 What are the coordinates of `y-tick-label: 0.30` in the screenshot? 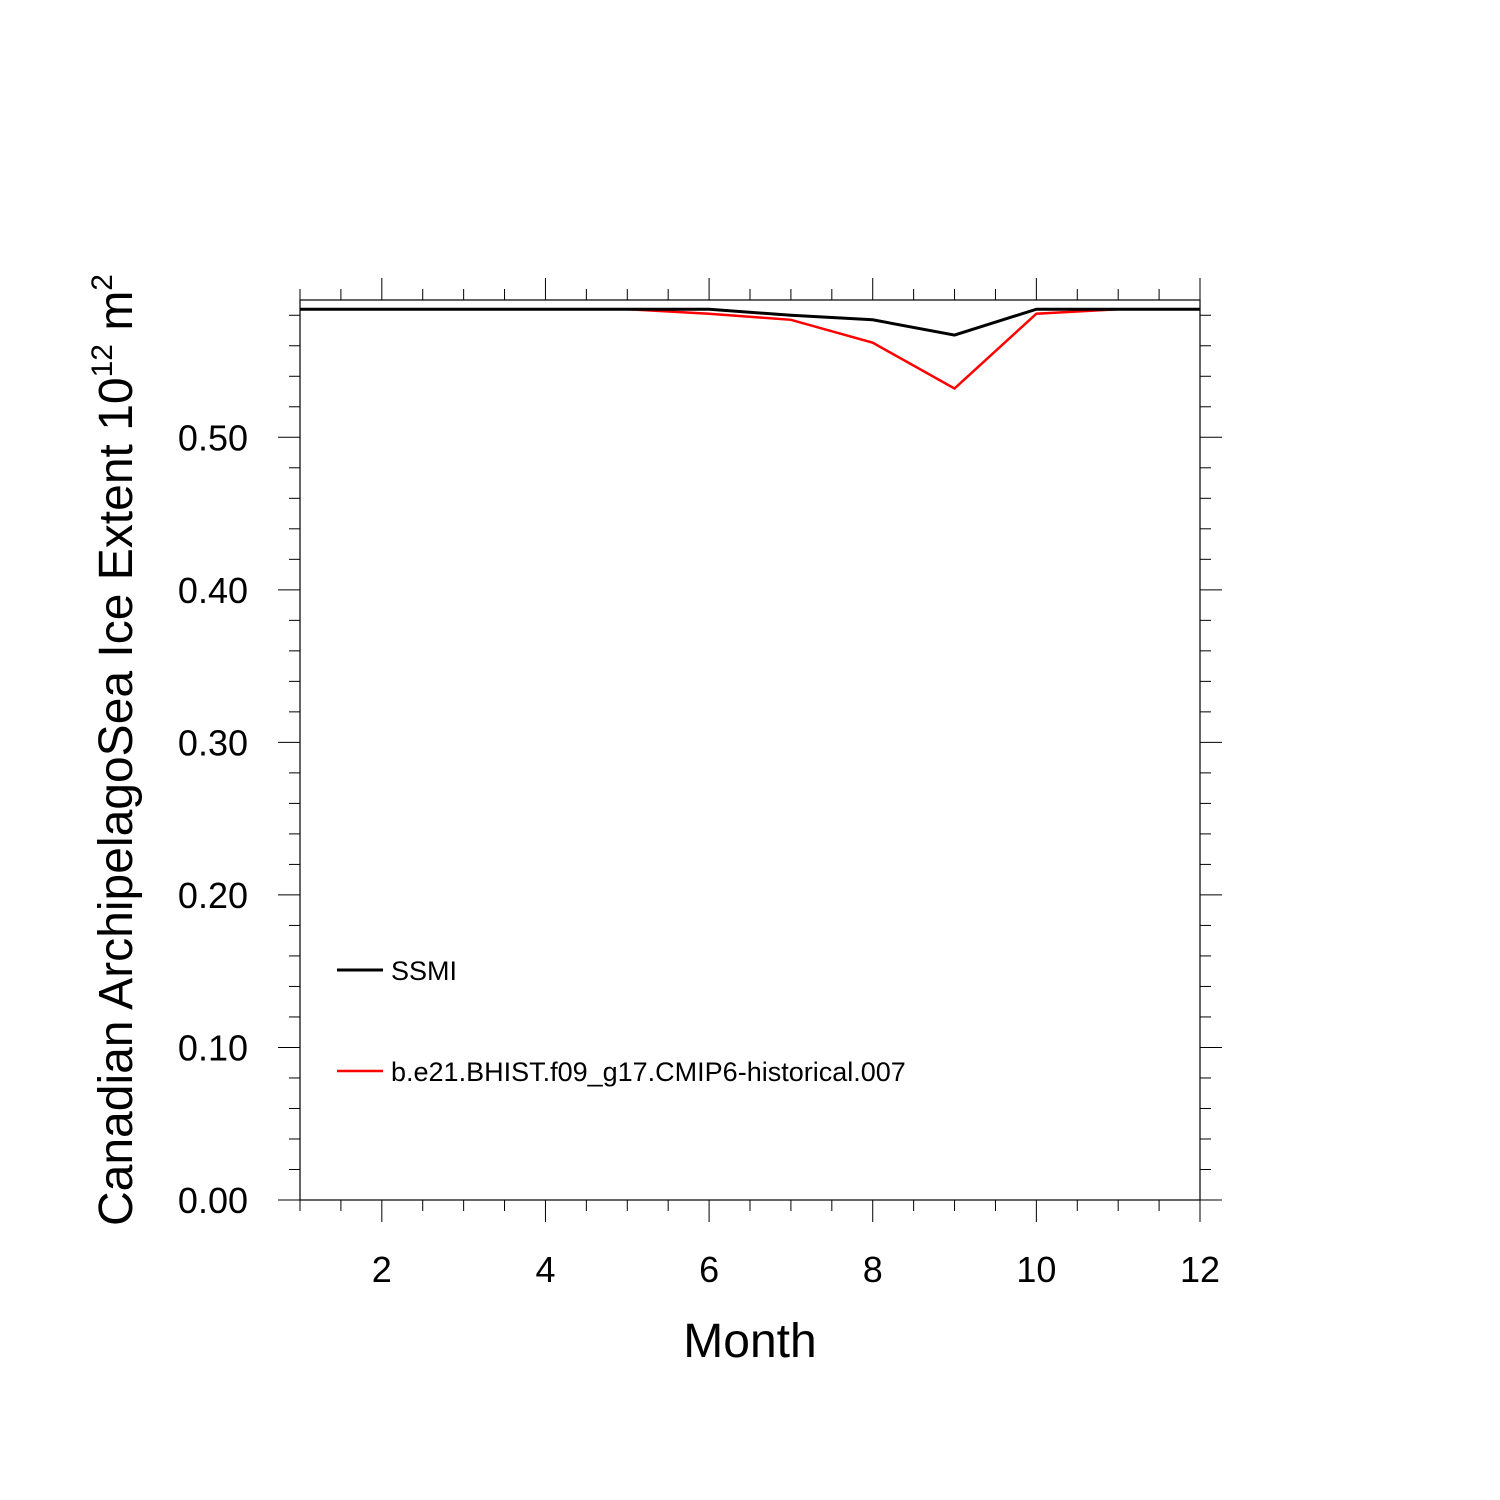 It's located at (213, 742).